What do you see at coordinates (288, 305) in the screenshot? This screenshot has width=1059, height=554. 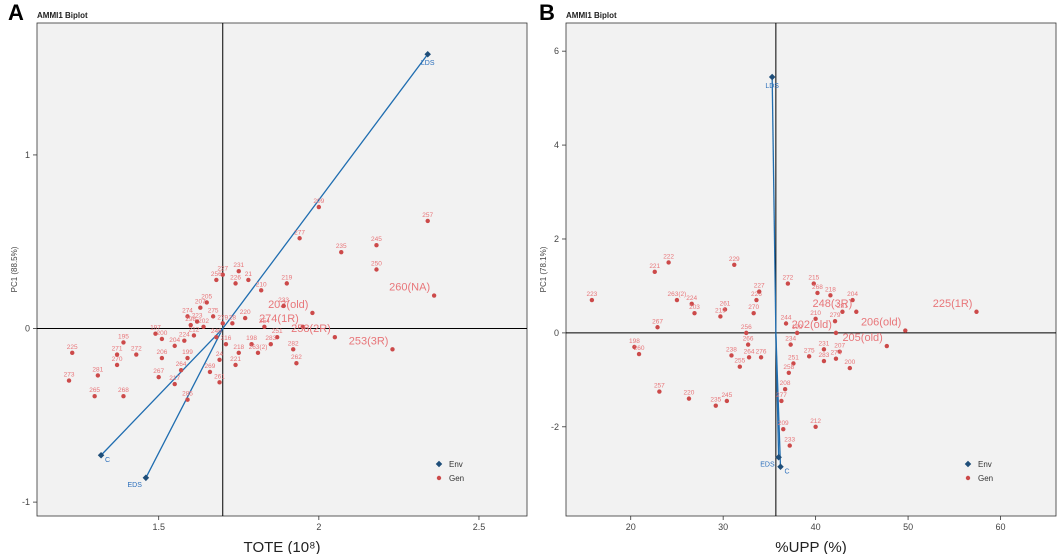 I see `genotype-label: 203(old)` at bounding box center [288, 305].